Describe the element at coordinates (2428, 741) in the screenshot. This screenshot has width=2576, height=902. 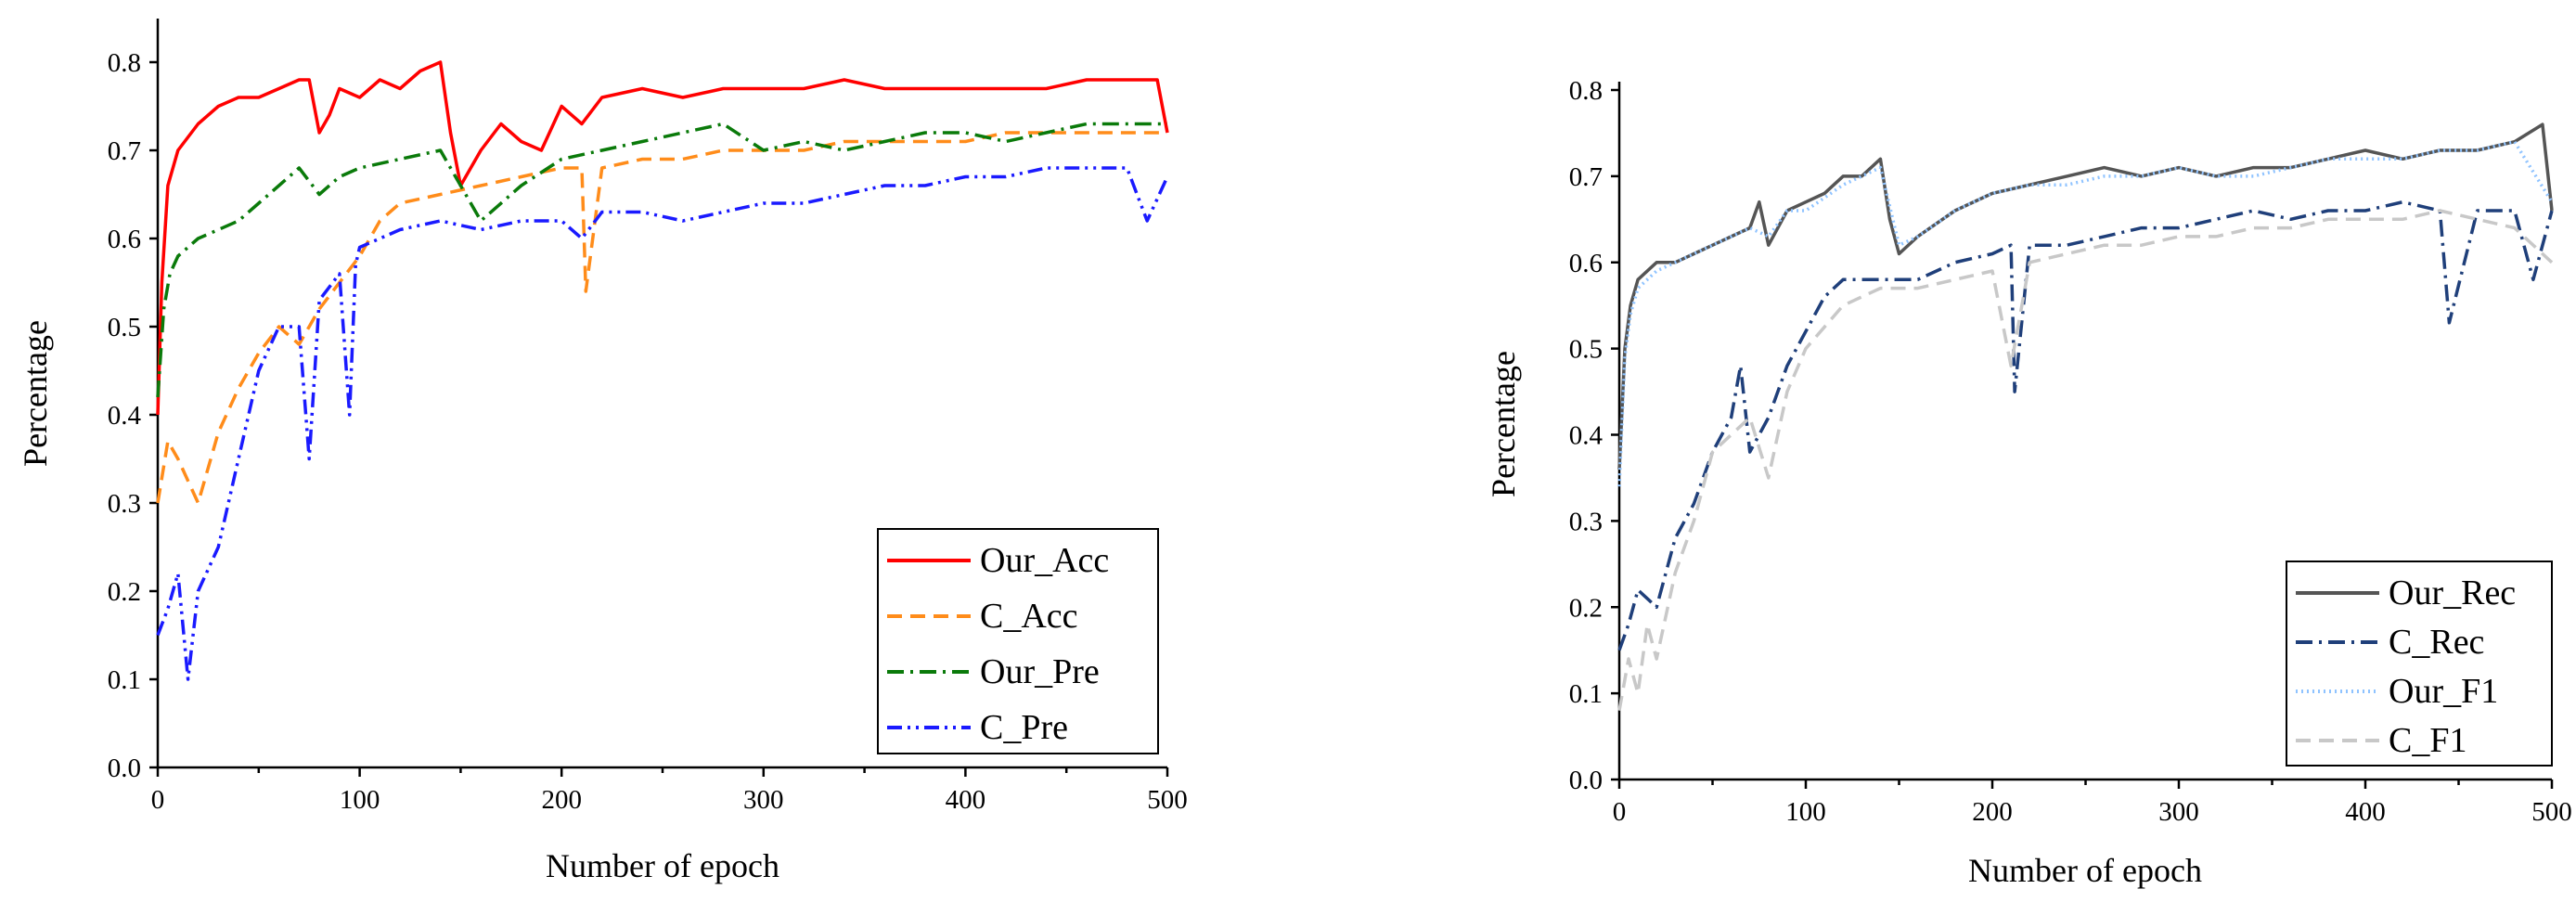
I see `legend-label-c-f1: C_F1` at that location.